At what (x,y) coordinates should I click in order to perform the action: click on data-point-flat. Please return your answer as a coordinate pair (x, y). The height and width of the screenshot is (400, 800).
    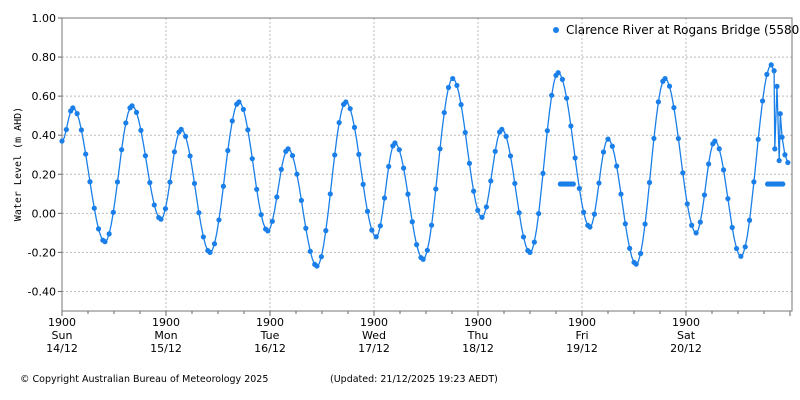
    Looking at the image, I should click on (783, 184).